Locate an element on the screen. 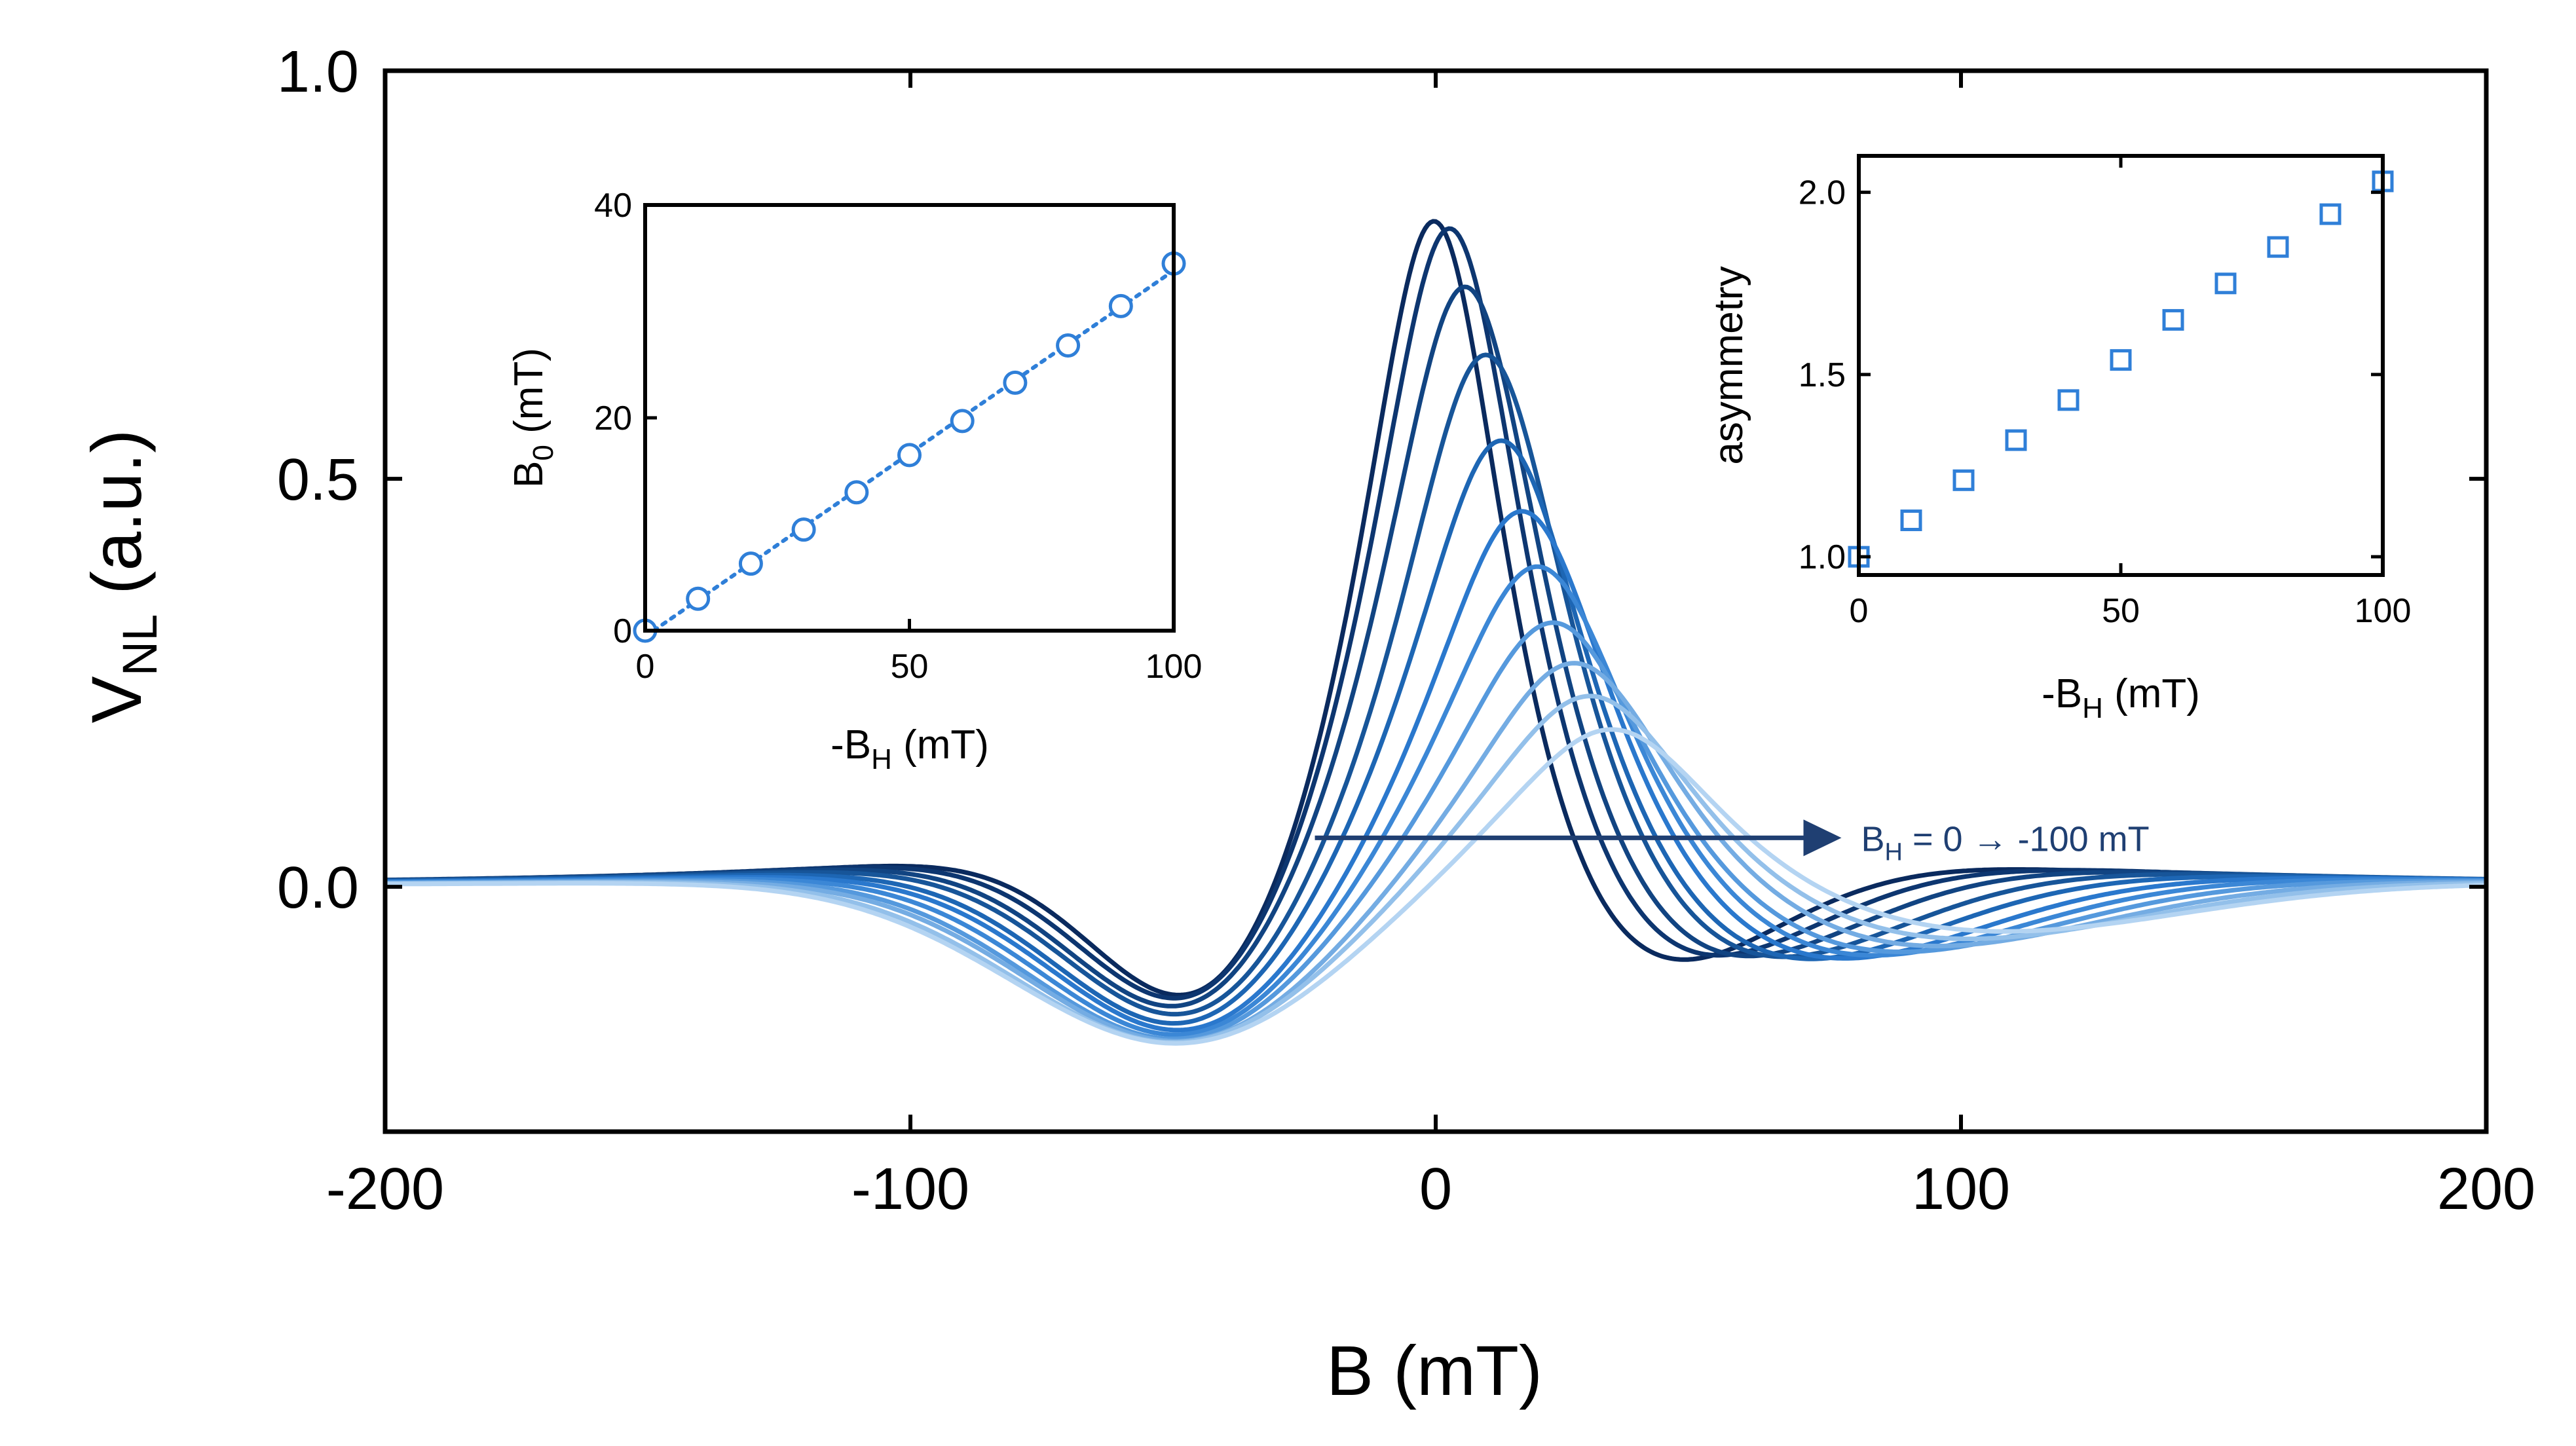  inset-b0-fit is located at coordinates (909, 454).